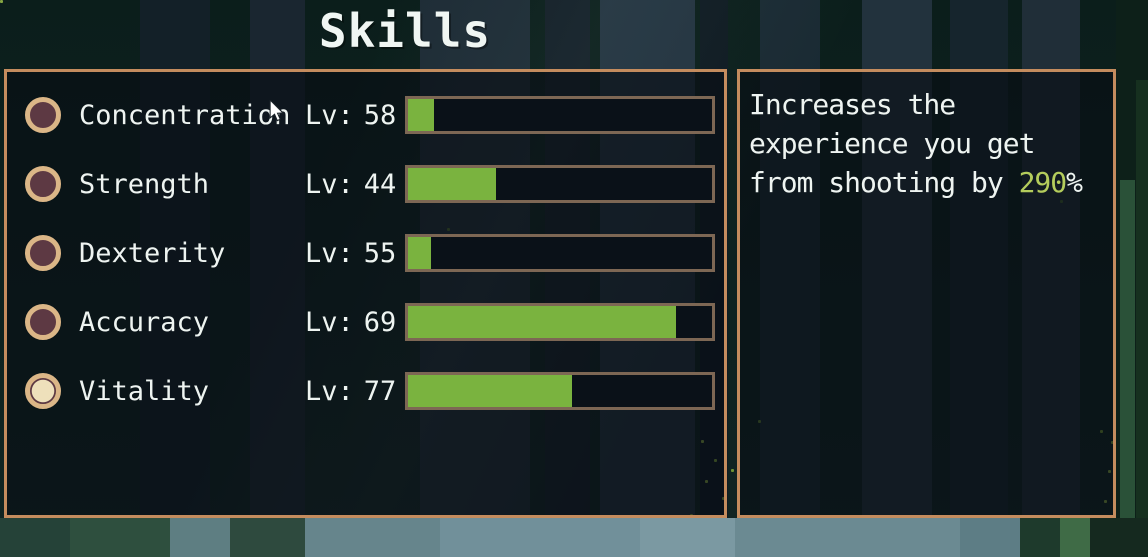 This screenshot has width=1148, height=557. I want to click on skill-level: Lv: 69, so click(350, 322).